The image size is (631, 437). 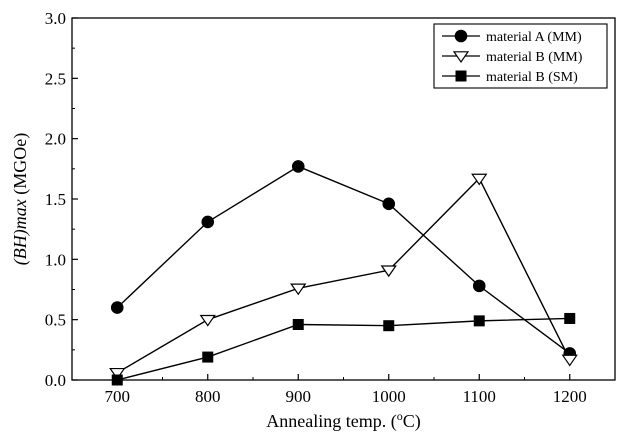 What do you see at coordinates (479, 396) in the screenshot?
I see `x-tick-label: 1100` at bounding box center [479, 396].